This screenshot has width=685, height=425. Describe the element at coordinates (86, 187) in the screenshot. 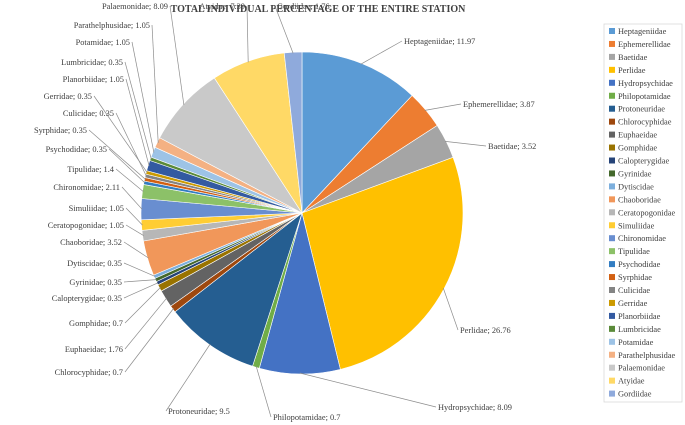

I see `data-label-chironomidae: Chironomidae; 2.11` at that location.